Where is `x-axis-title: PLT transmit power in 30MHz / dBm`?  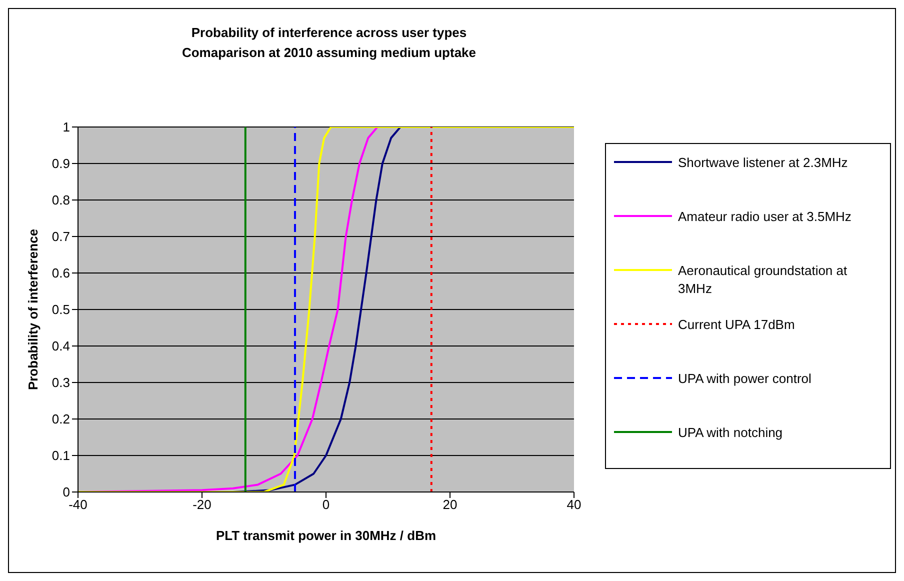 x-axis-title: PLT transmit power in 30MHz / dBm is located at coordinates (326, 535).